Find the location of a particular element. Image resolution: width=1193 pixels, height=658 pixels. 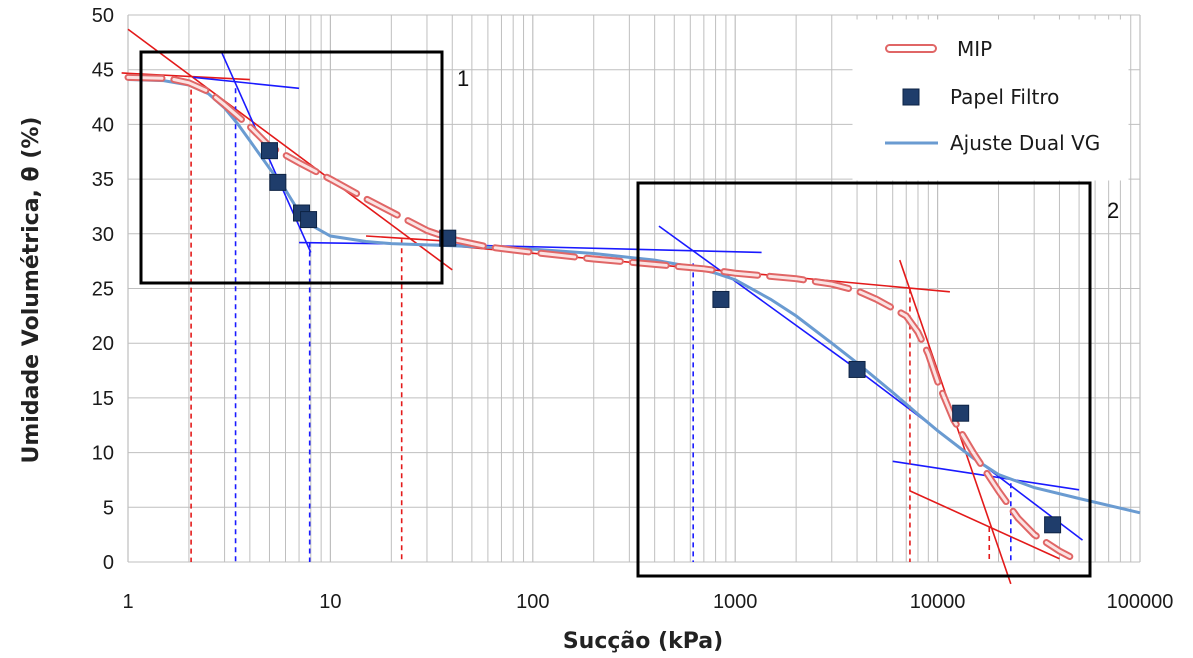

x-tick-label: 1 is located at coordinates (127, 602).